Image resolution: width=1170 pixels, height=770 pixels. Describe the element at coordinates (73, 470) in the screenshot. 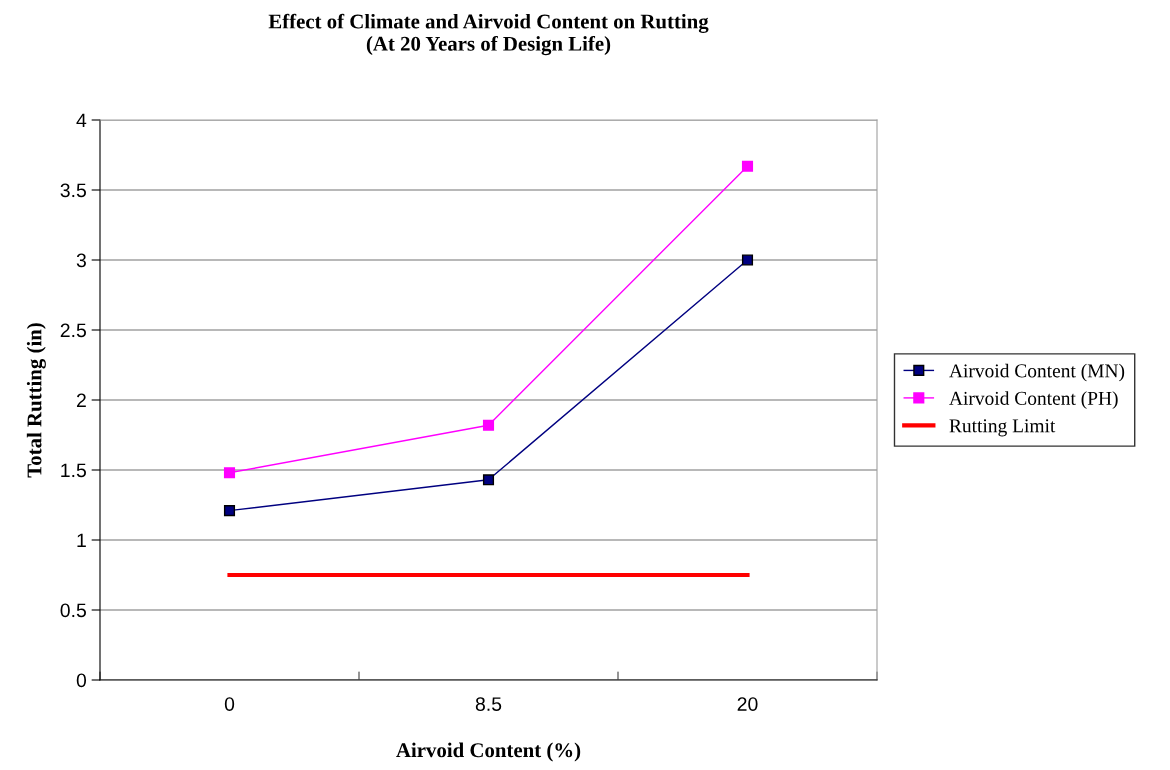

I see `y-tick-label: 1.5` at that location.